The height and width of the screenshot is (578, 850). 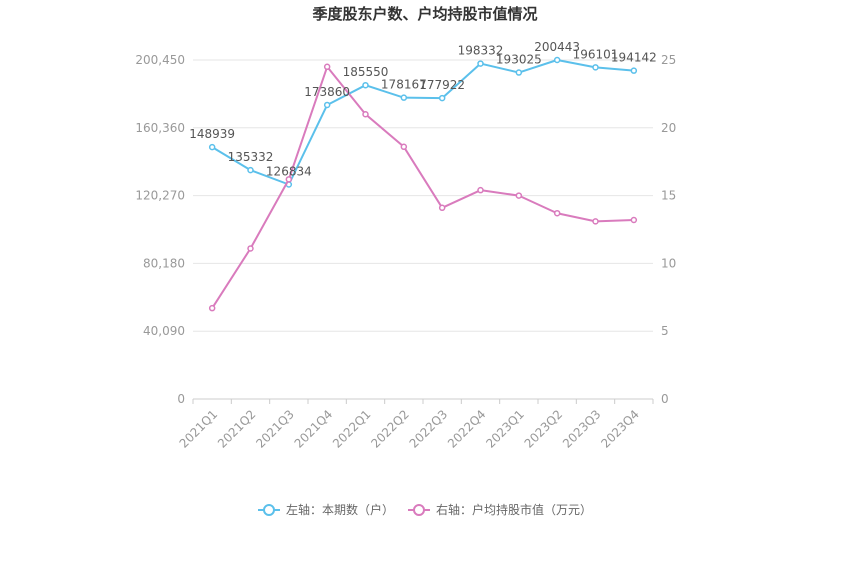 What do you see at coordinates (289, 171) in the screenshot?
I see `data-label: 126834` at bounding box center [289, 171].